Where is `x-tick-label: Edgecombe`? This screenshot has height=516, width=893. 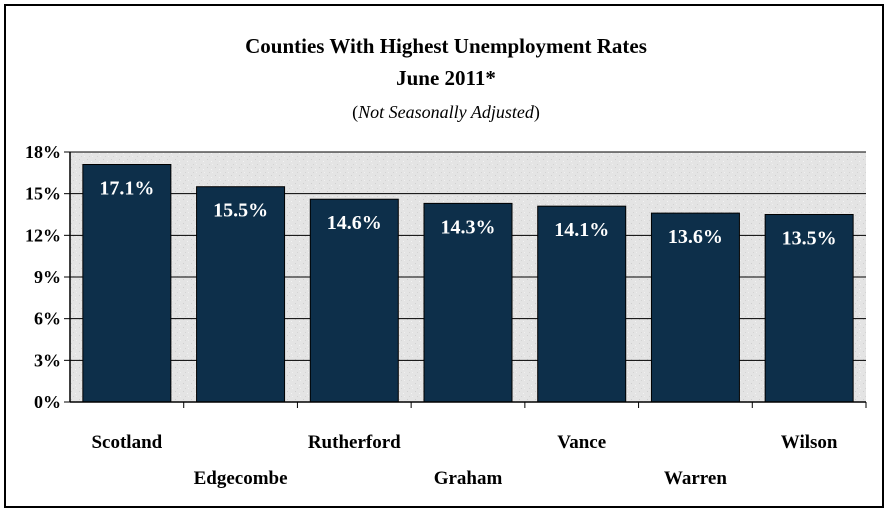
x-tick-label: Edgecombe is located at coordinates (241, 478).